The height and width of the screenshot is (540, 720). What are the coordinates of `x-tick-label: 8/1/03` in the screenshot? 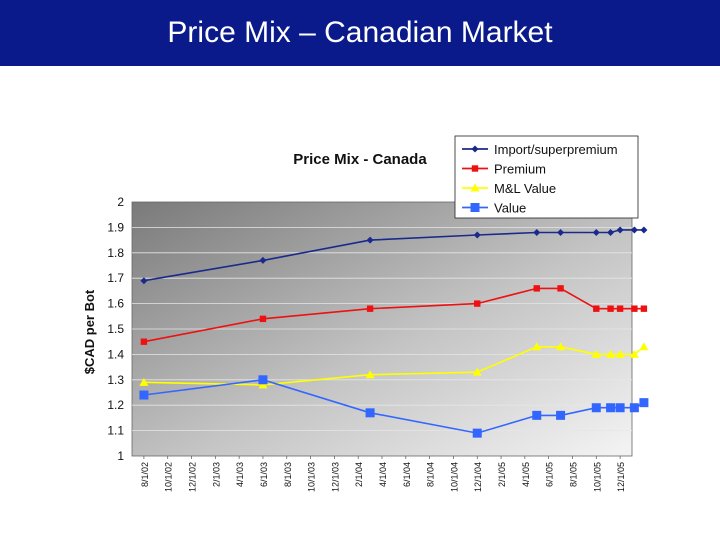 It's located at (288, 474).